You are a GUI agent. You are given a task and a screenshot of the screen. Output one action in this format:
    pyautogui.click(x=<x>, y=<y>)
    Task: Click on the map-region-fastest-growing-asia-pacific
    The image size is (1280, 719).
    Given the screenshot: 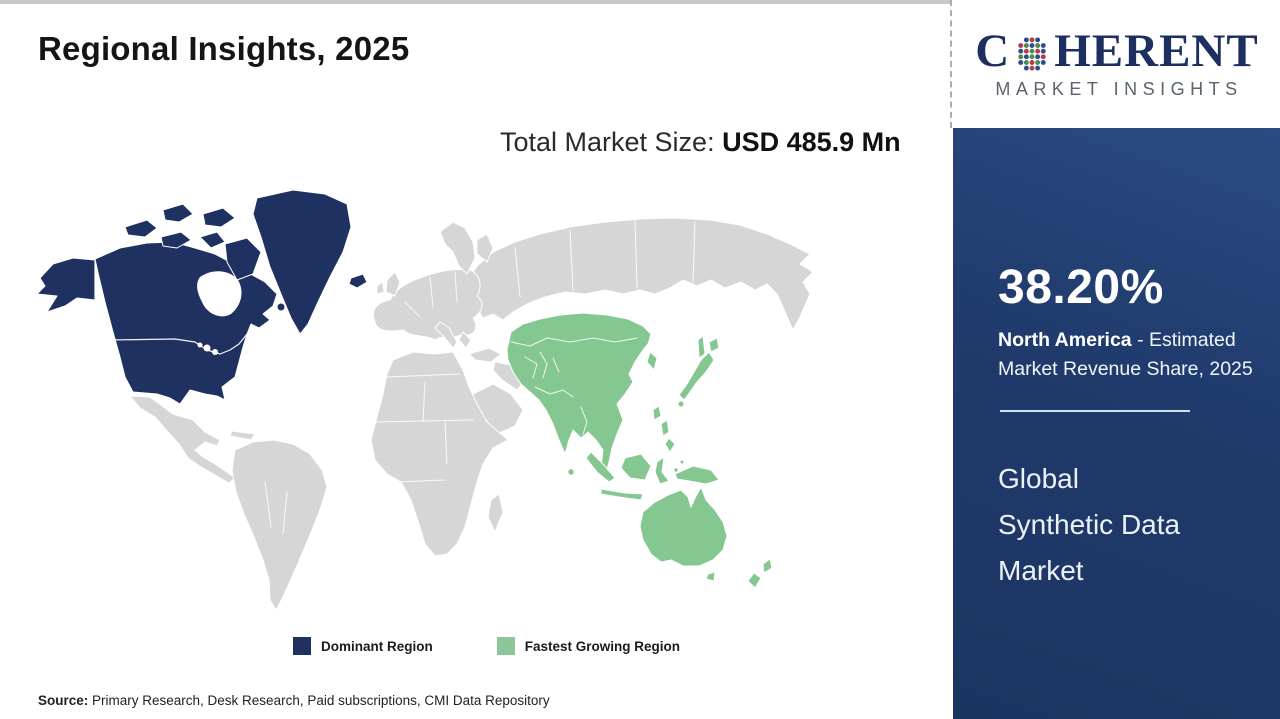 What is the action you would take?
    pyautogui.click(x=639, y=450)
    